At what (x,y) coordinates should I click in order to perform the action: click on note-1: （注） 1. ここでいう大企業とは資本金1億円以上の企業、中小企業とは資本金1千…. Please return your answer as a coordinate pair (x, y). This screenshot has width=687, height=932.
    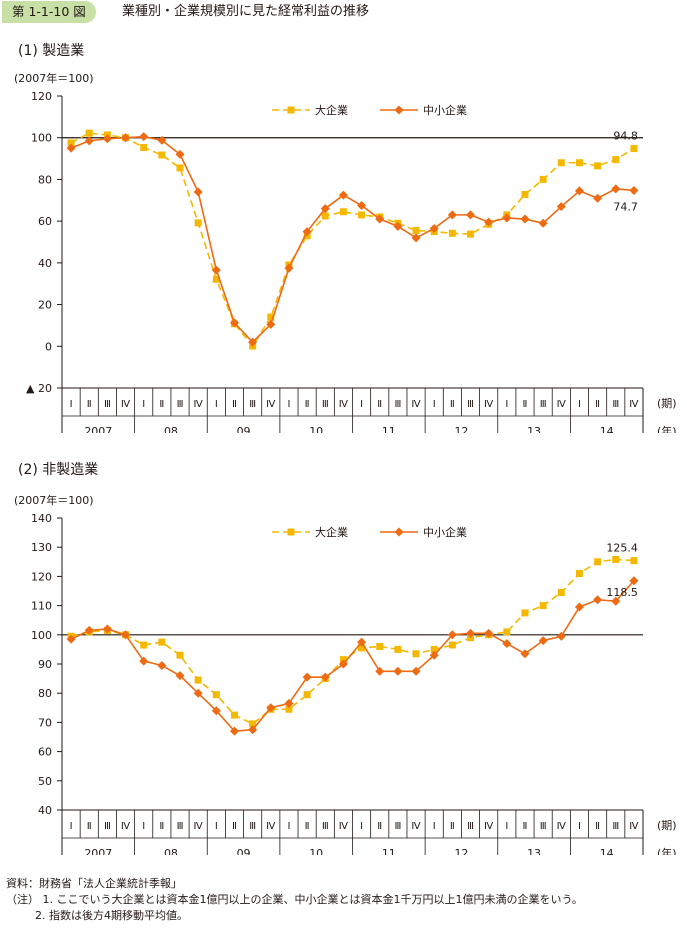
    Looking at the image, I should click on (294, 899).